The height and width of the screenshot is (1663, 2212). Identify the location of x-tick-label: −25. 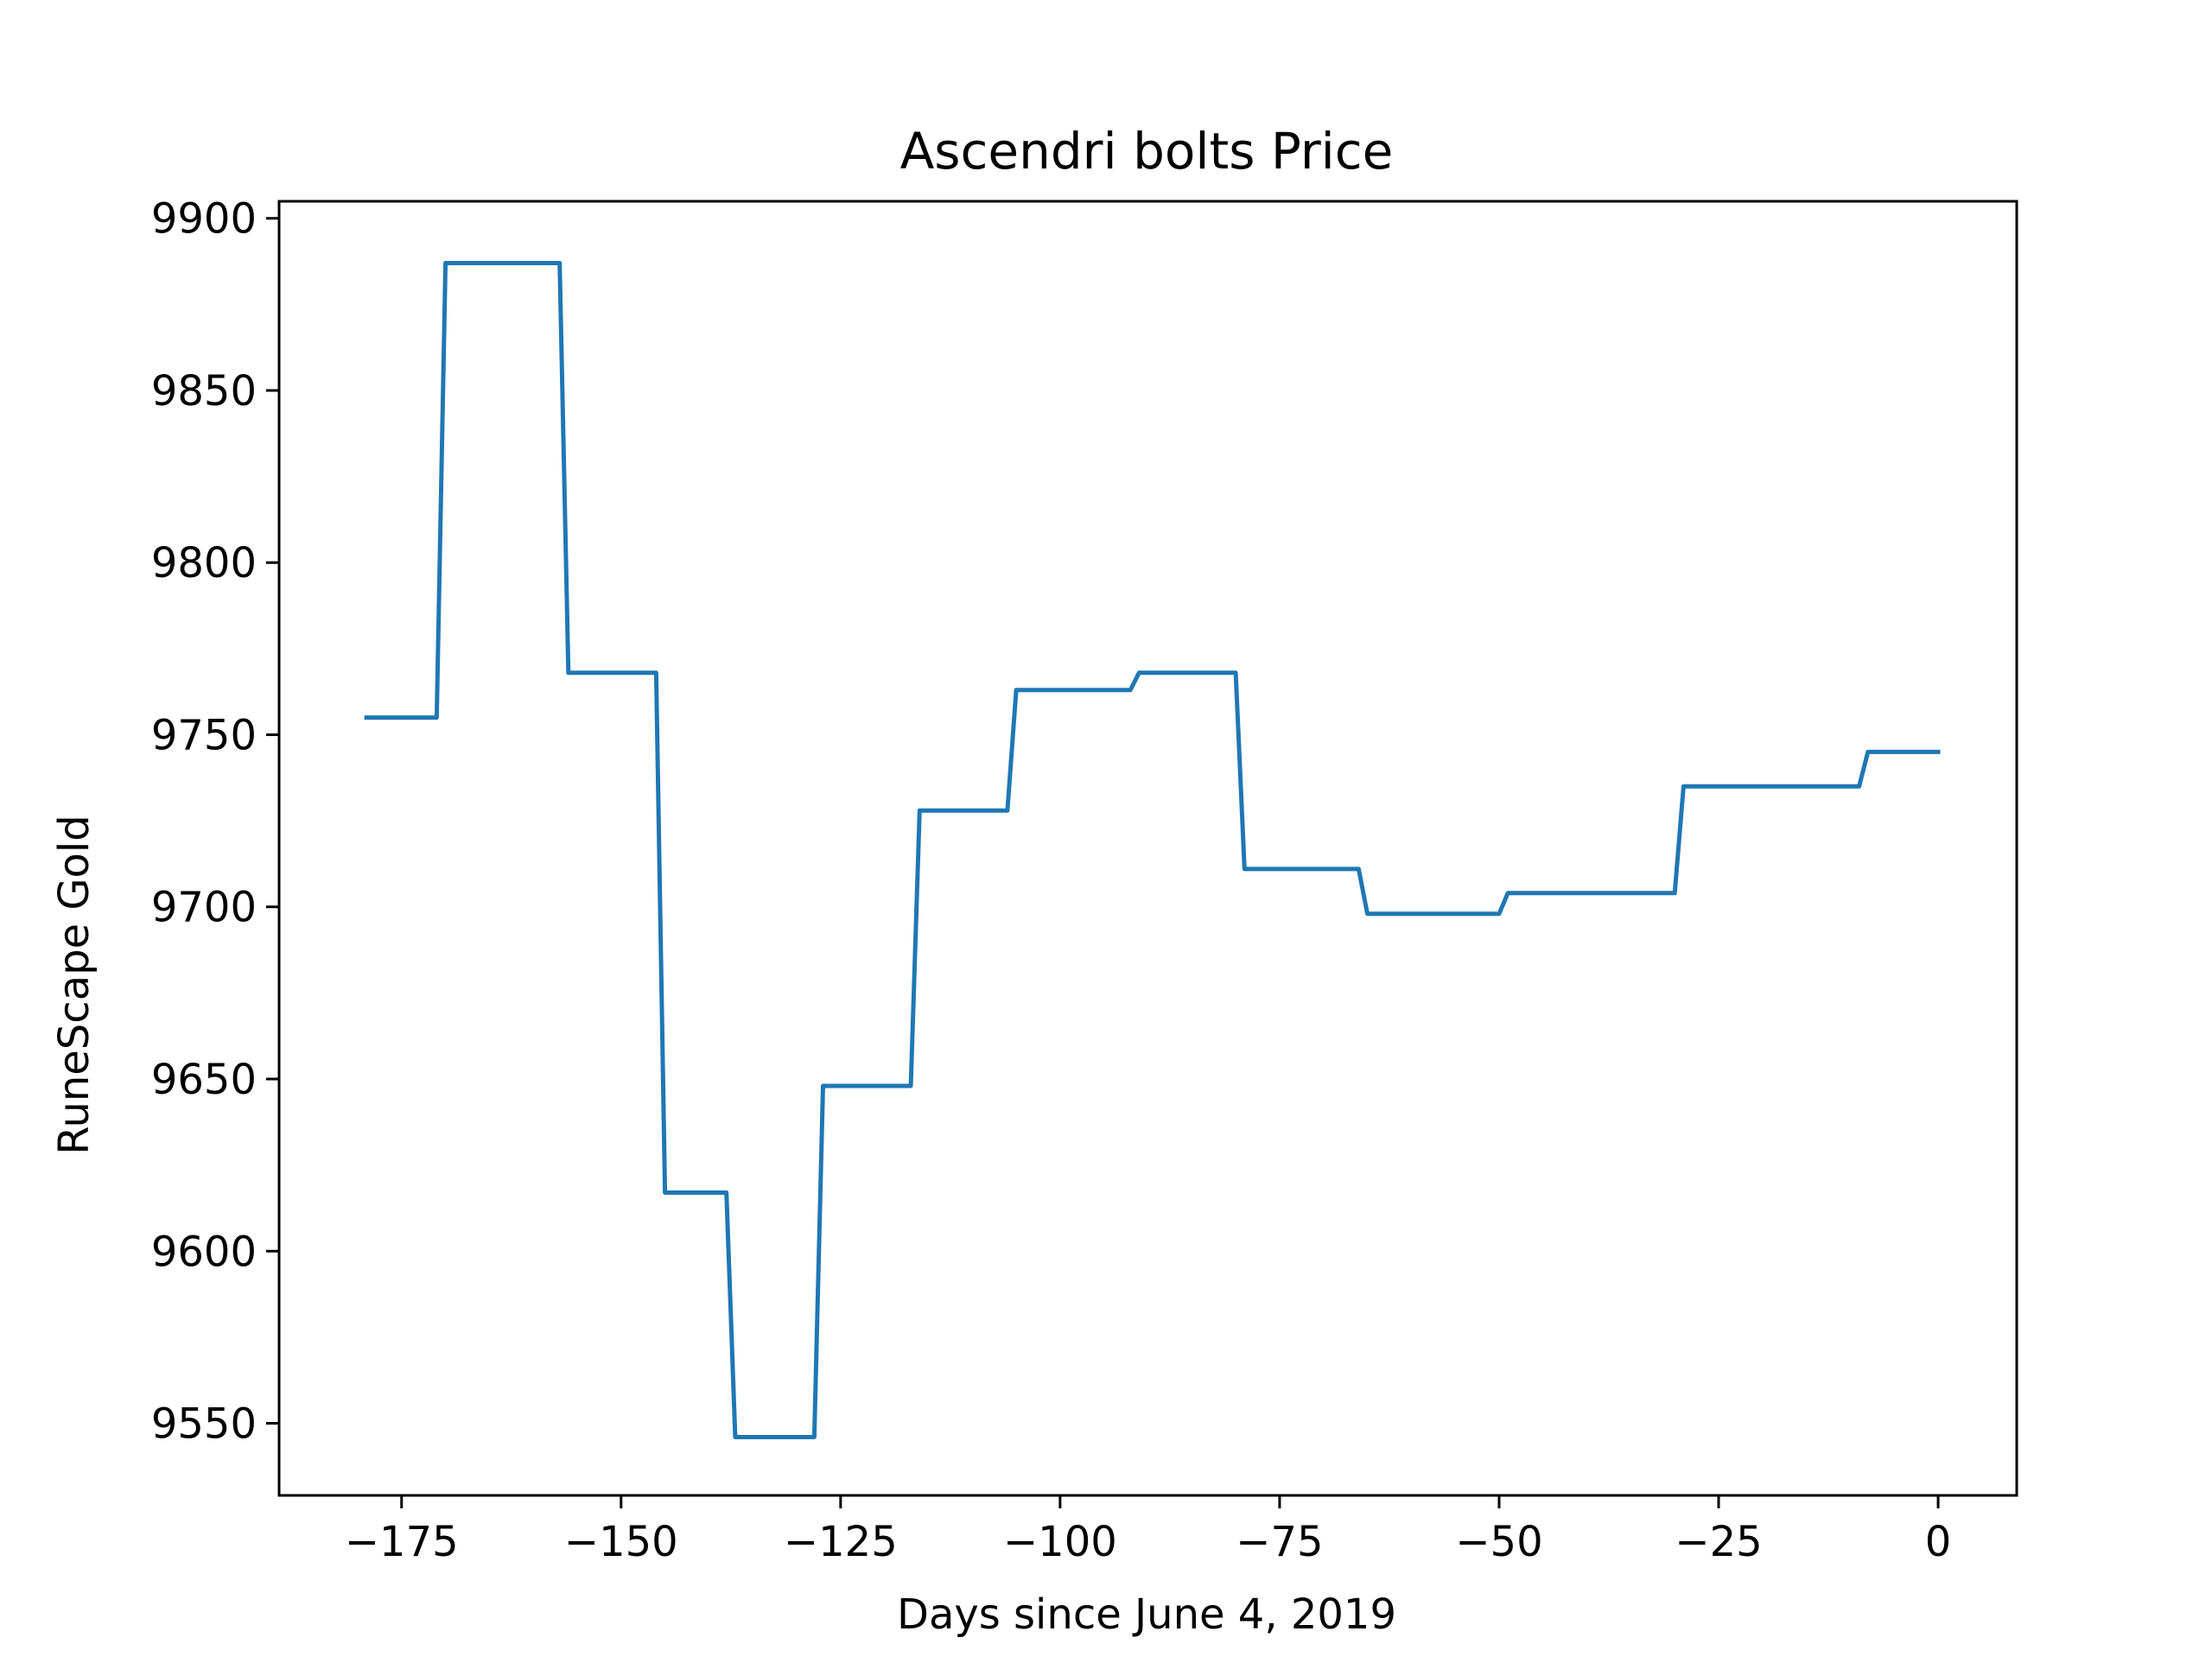
(1718, 1542).